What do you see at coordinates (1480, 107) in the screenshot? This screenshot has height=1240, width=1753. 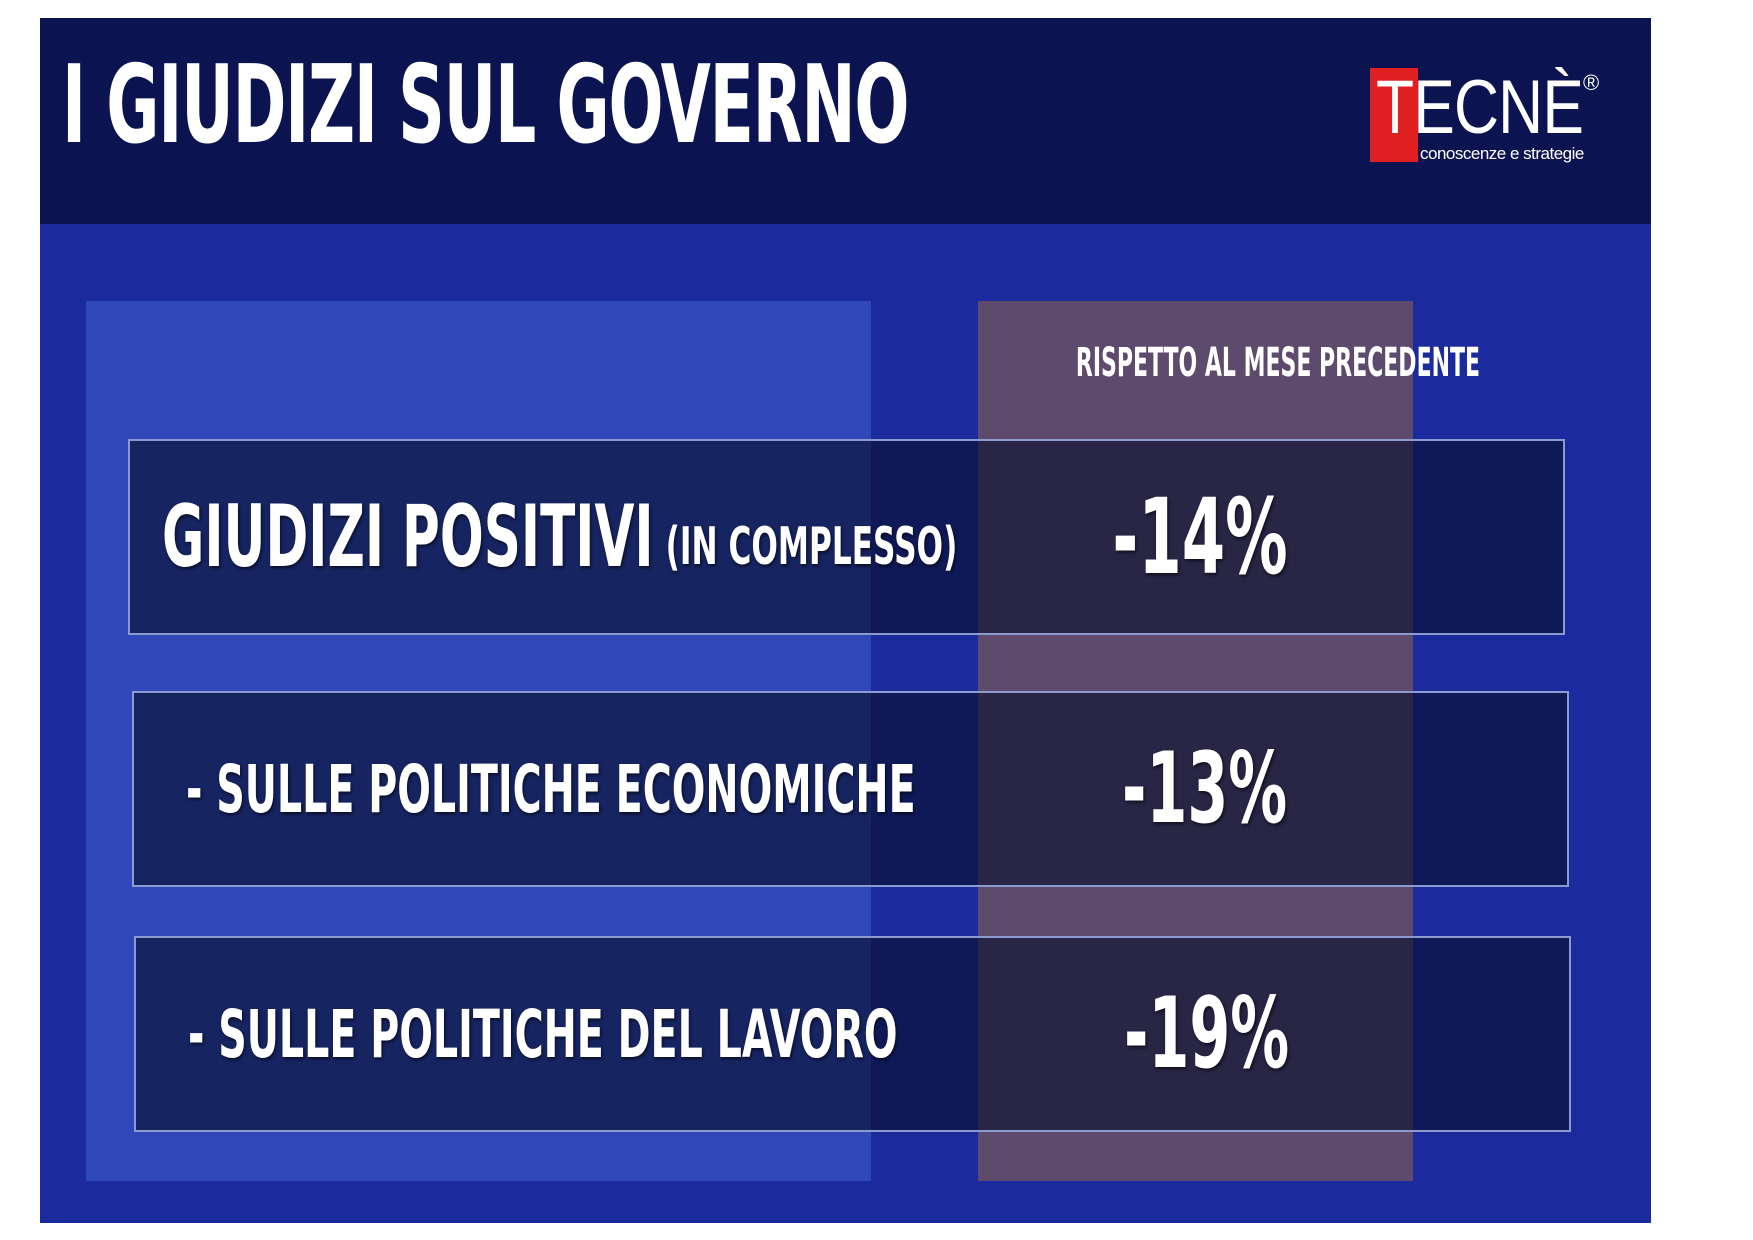 I see `logo-wordmark: TECNÈ` at bounding box center [1480, 107].